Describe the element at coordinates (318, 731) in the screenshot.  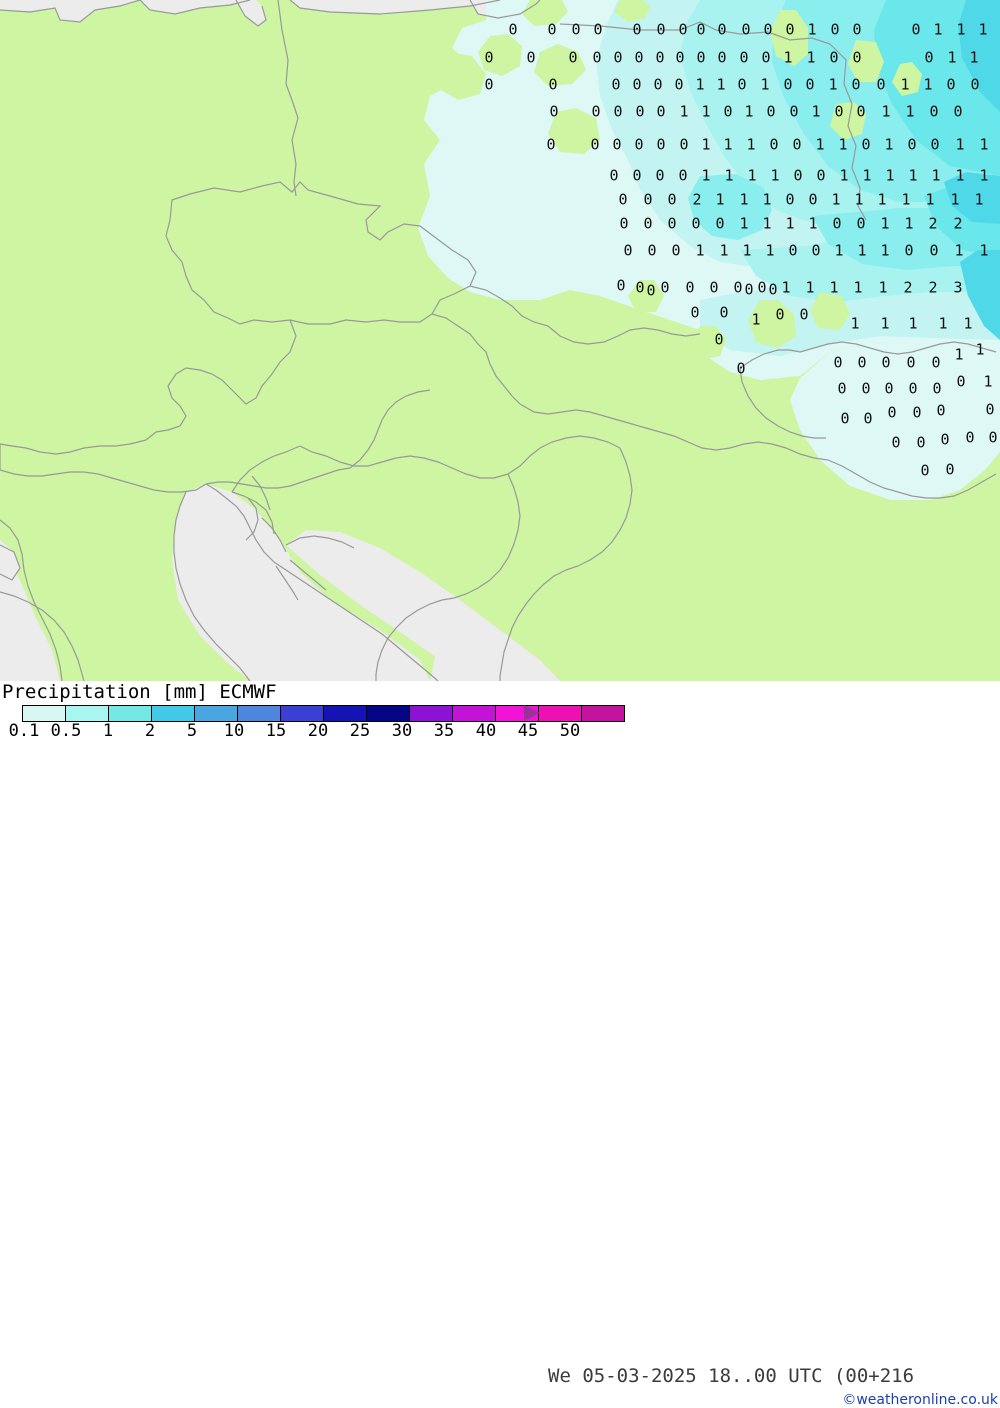
I see `tick-label: 20` at that location.